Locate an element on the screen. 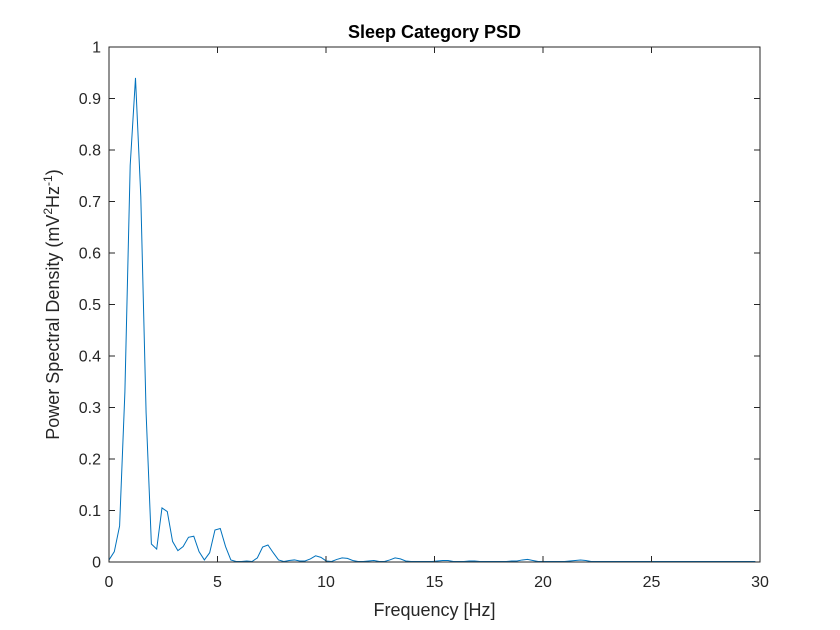 This screenshot has height=630, width=840. x-tick-label: 30 is located at coordinates (760, 582).